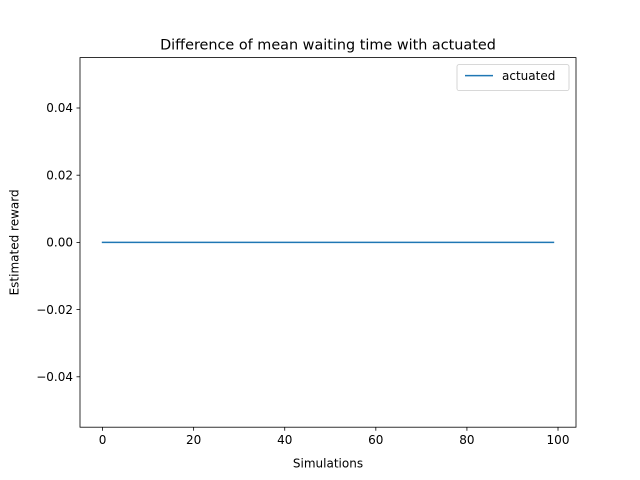  I want to click on x-tick-label: 80, so click(466, 440).